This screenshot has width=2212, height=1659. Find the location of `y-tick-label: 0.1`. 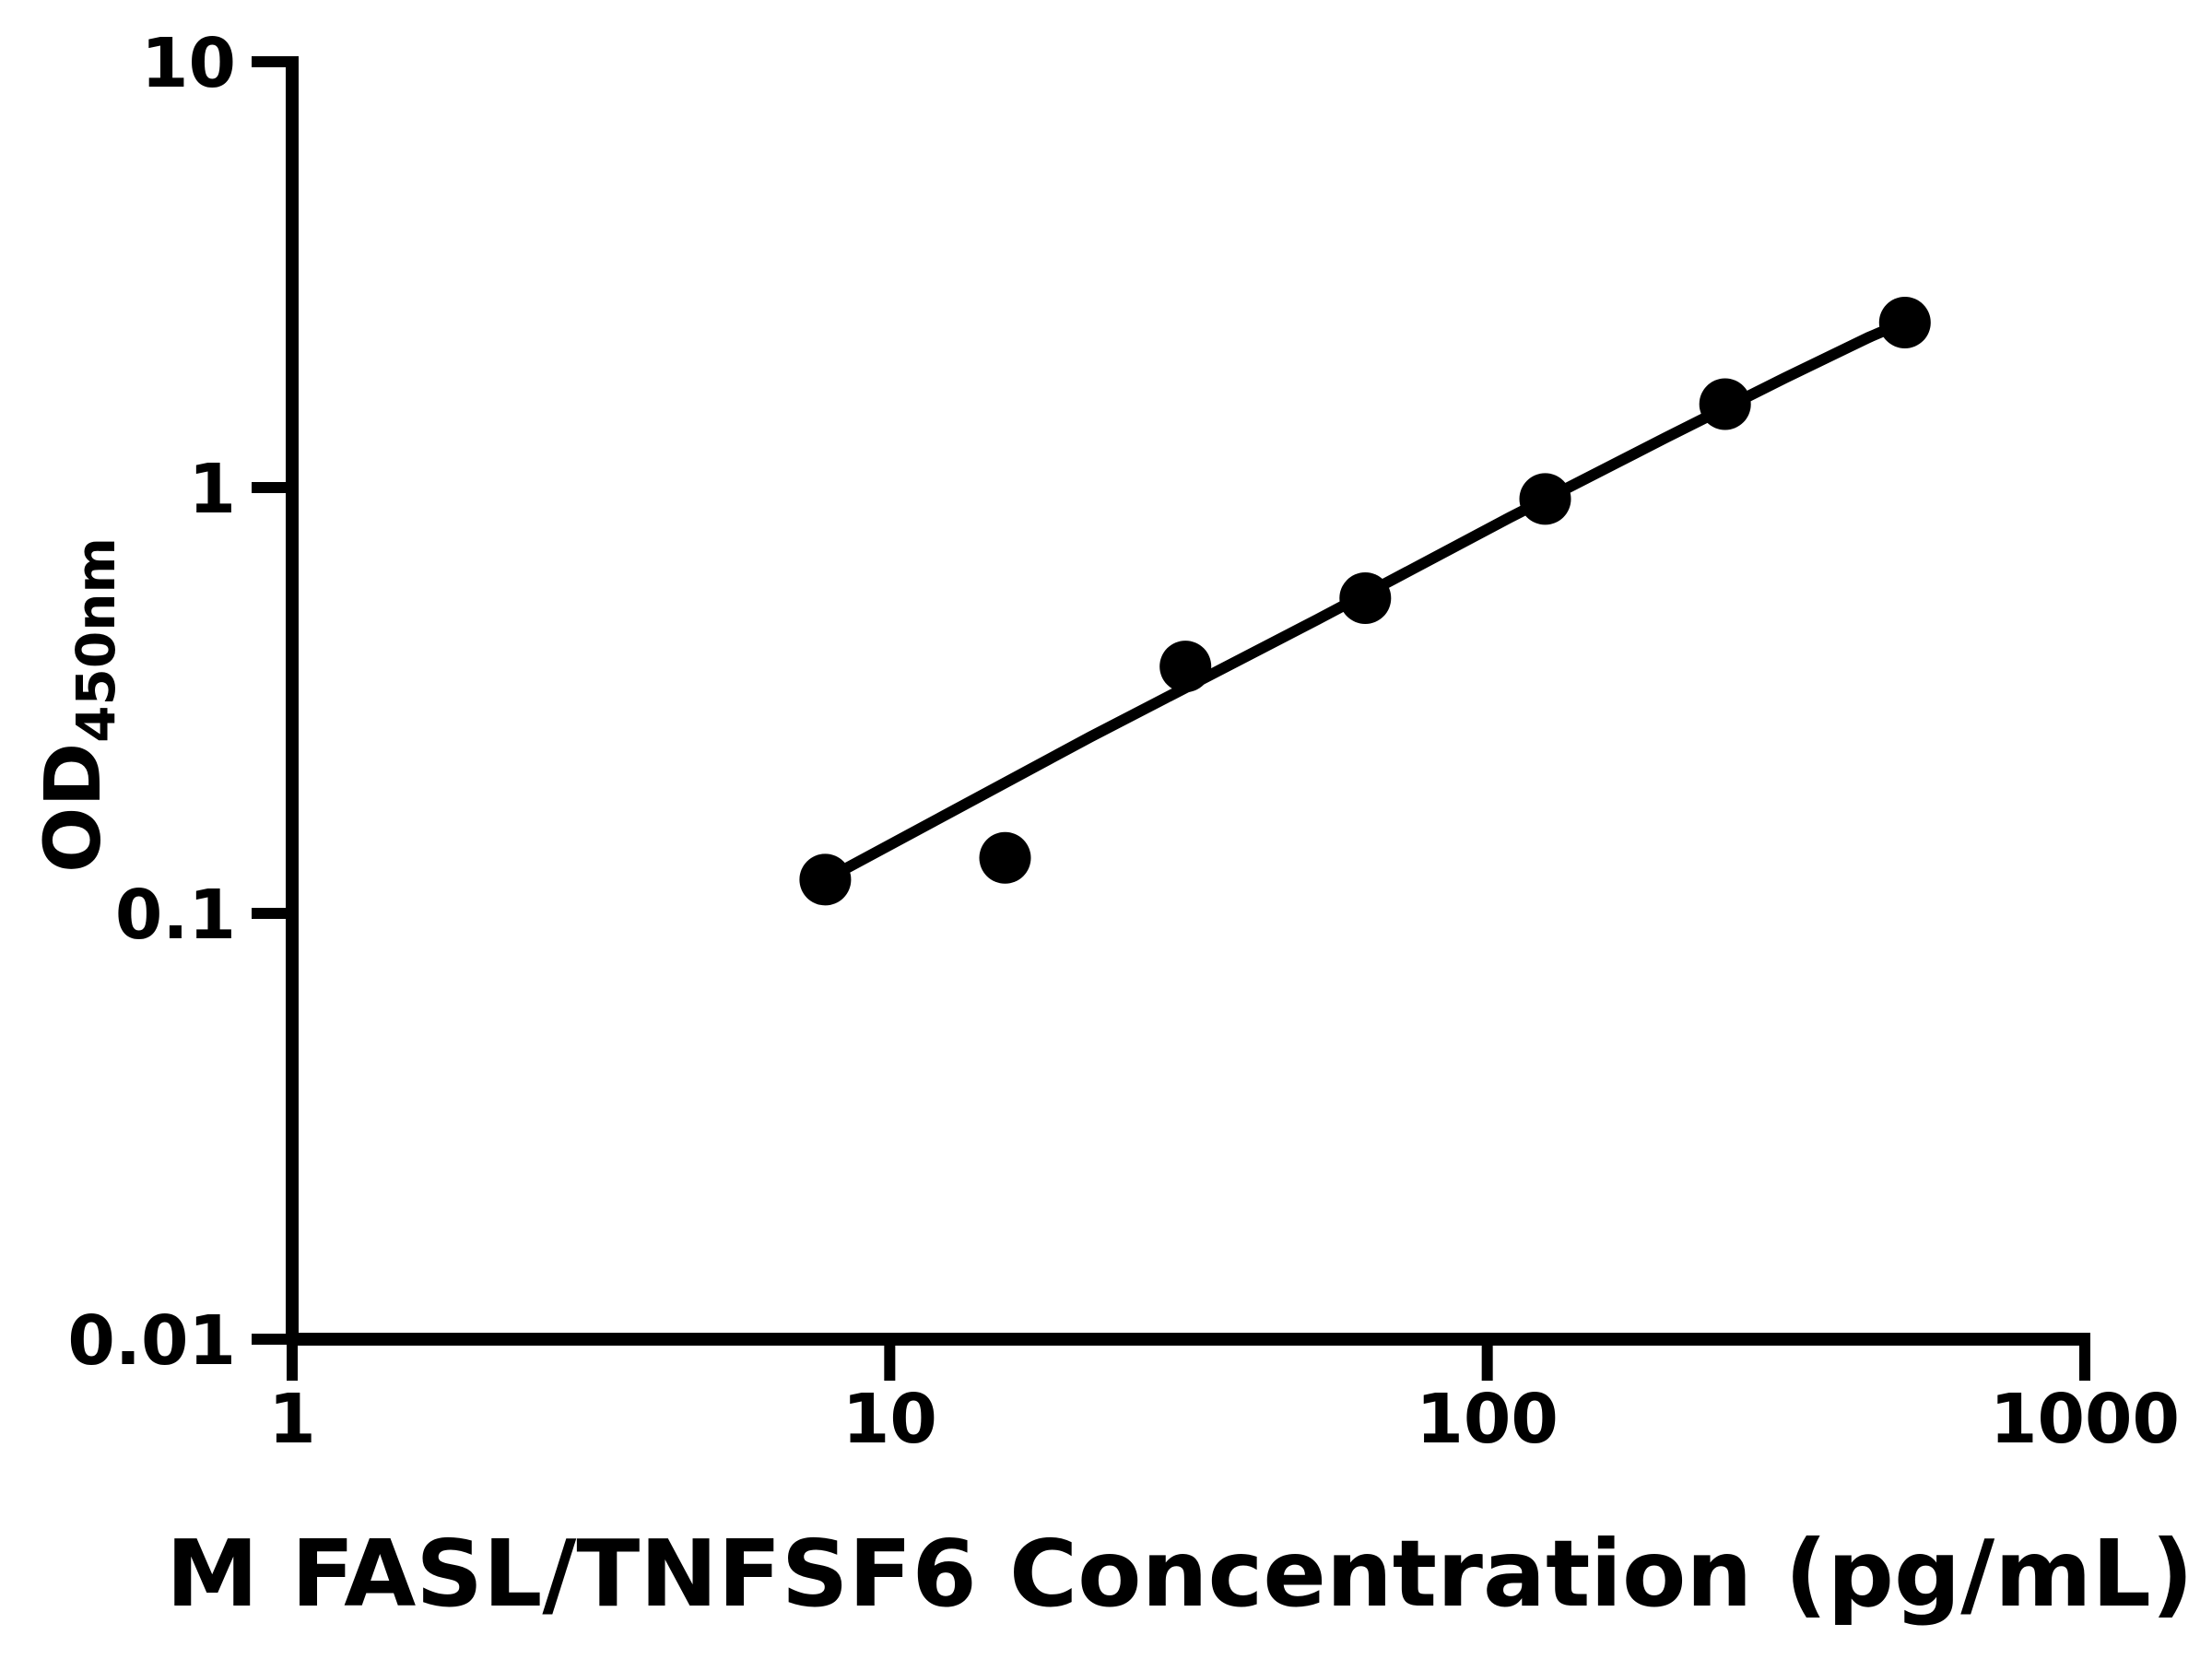

y-tick-label: 0.1 is located at coordinates (175, 915).